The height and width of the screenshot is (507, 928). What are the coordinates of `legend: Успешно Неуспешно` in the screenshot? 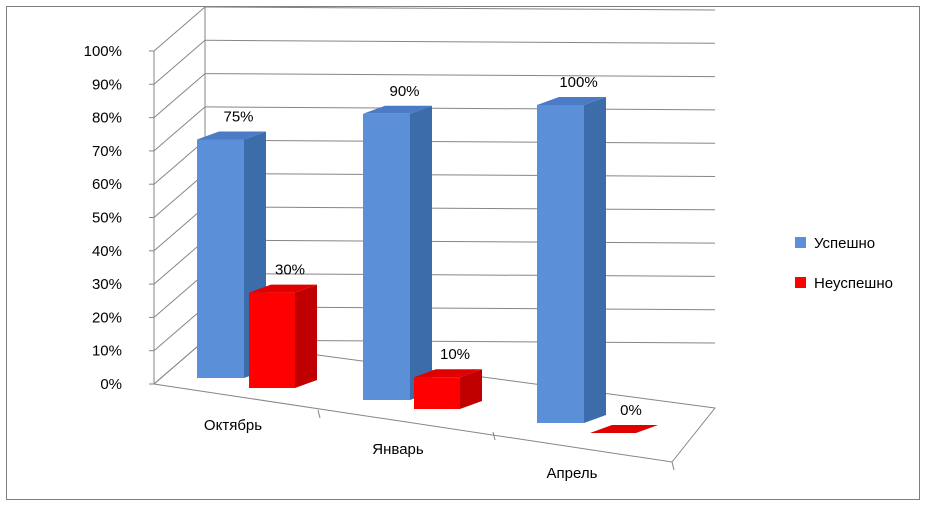 It's located at (844, 263).